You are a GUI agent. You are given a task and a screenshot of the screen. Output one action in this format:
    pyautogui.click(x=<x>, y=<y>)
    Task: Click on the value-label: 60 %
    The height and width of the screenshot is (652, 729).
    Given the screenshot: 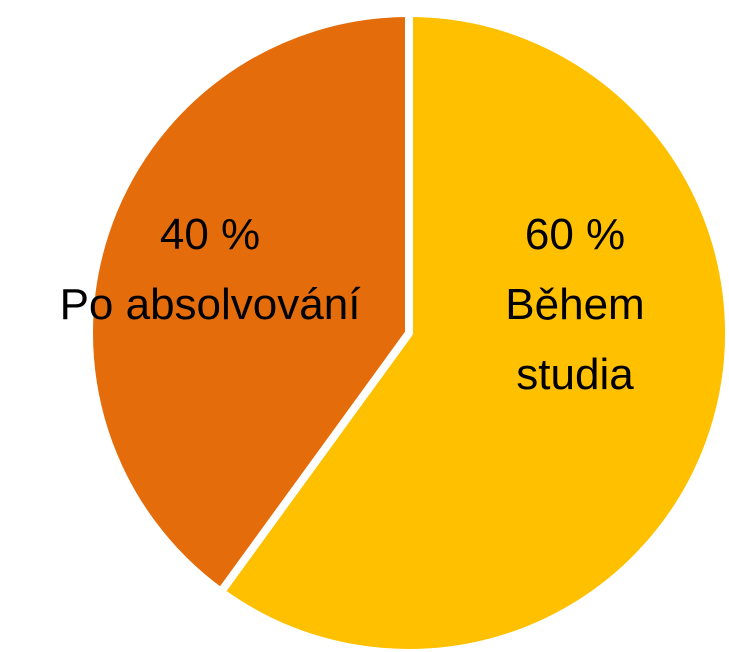 What is the action you would take?
    pyautogui.click(x=575, y=234)
    